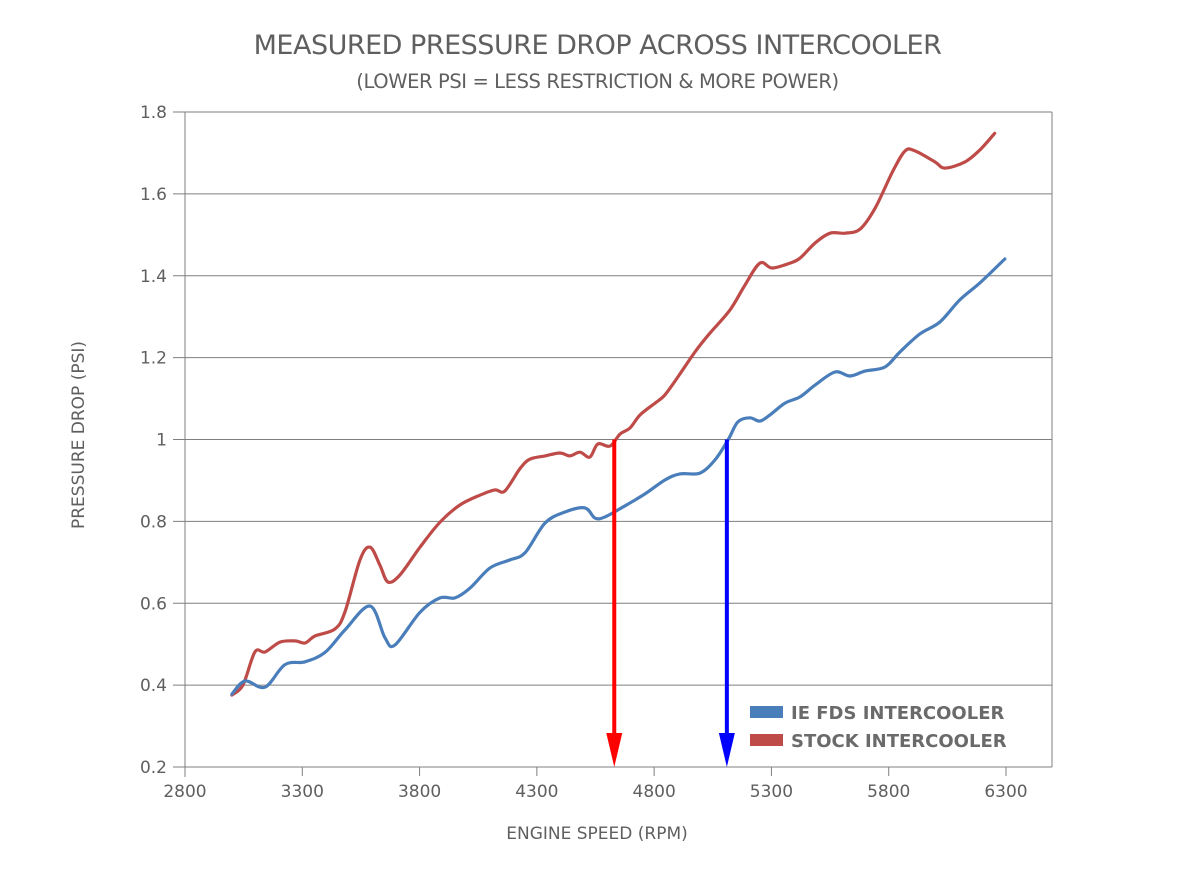  I want to click on x-axis-ticks: 2800 3300 3800 4300 4800 5300 5800 6300, so click(595, 784).